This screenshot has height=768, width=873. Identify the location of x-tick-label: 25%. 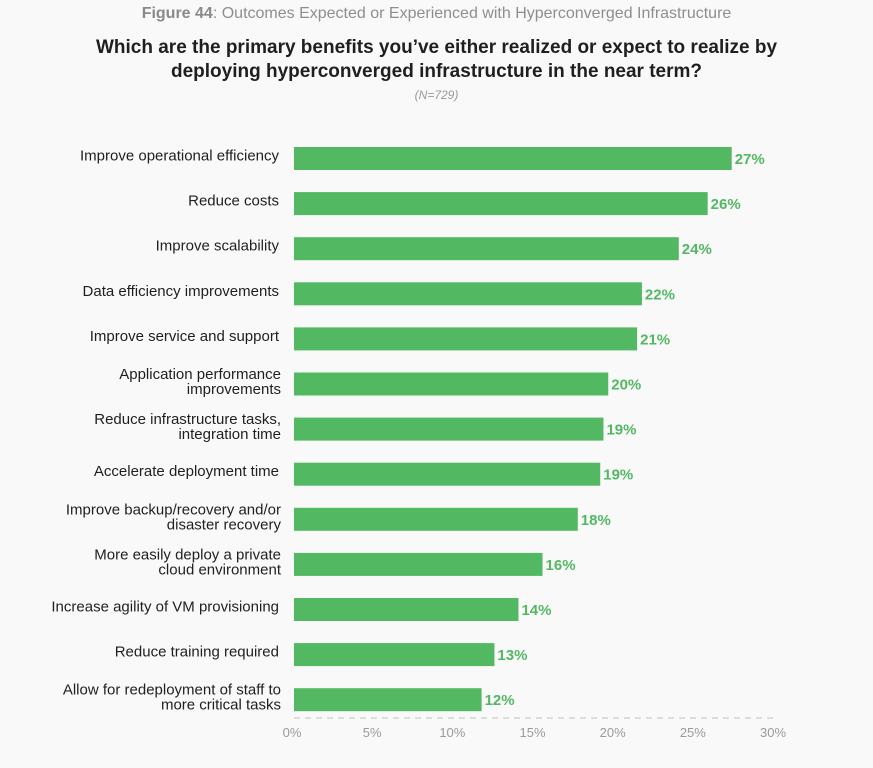
(693, 732).